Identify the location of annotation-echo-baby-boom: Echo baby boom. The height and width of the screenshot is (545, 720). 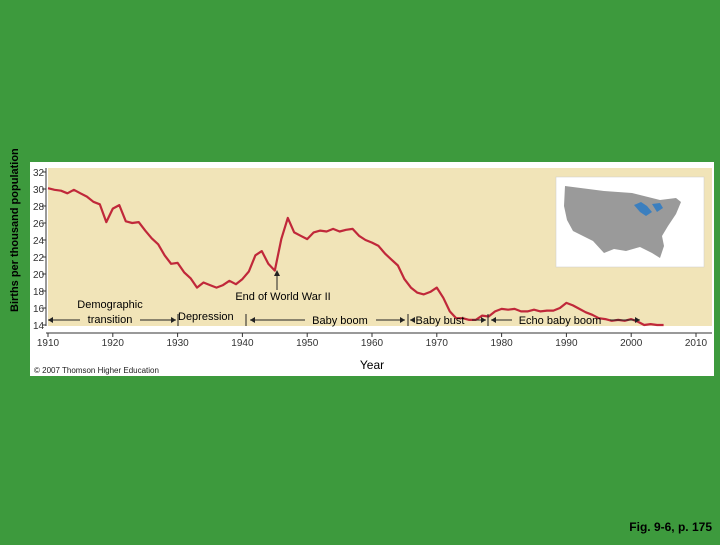
(560, 321).